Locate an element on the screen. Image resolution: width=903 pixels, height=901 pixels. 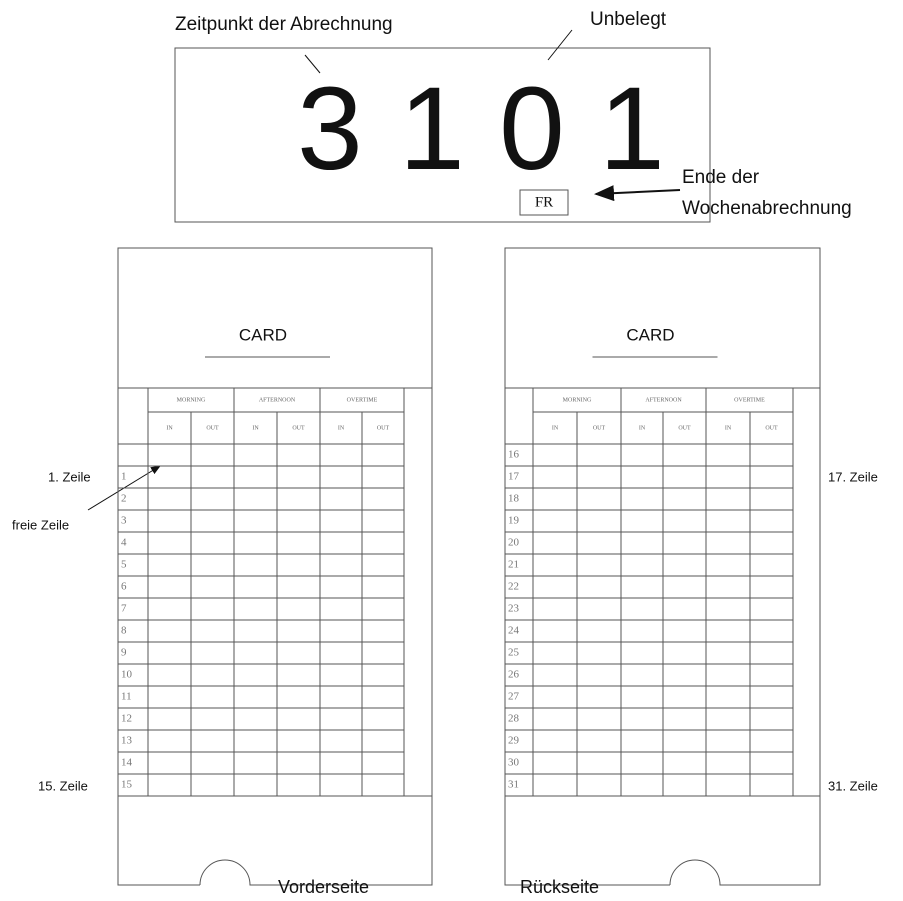
annotation: 17. Zeile is located at coordinates (853, 476).